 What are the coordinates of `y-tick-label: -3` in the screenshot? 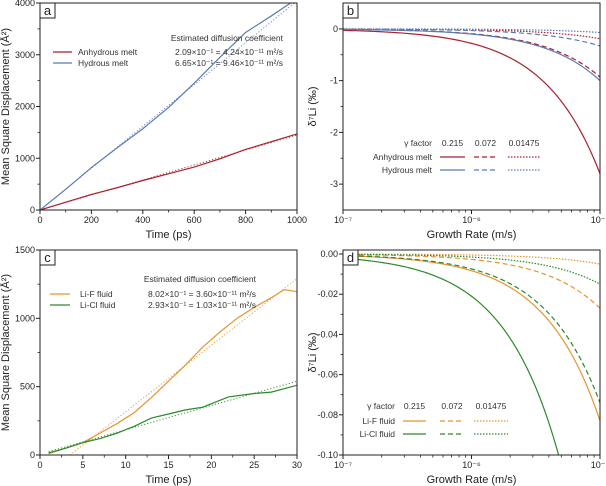 It's located at (334, 184).